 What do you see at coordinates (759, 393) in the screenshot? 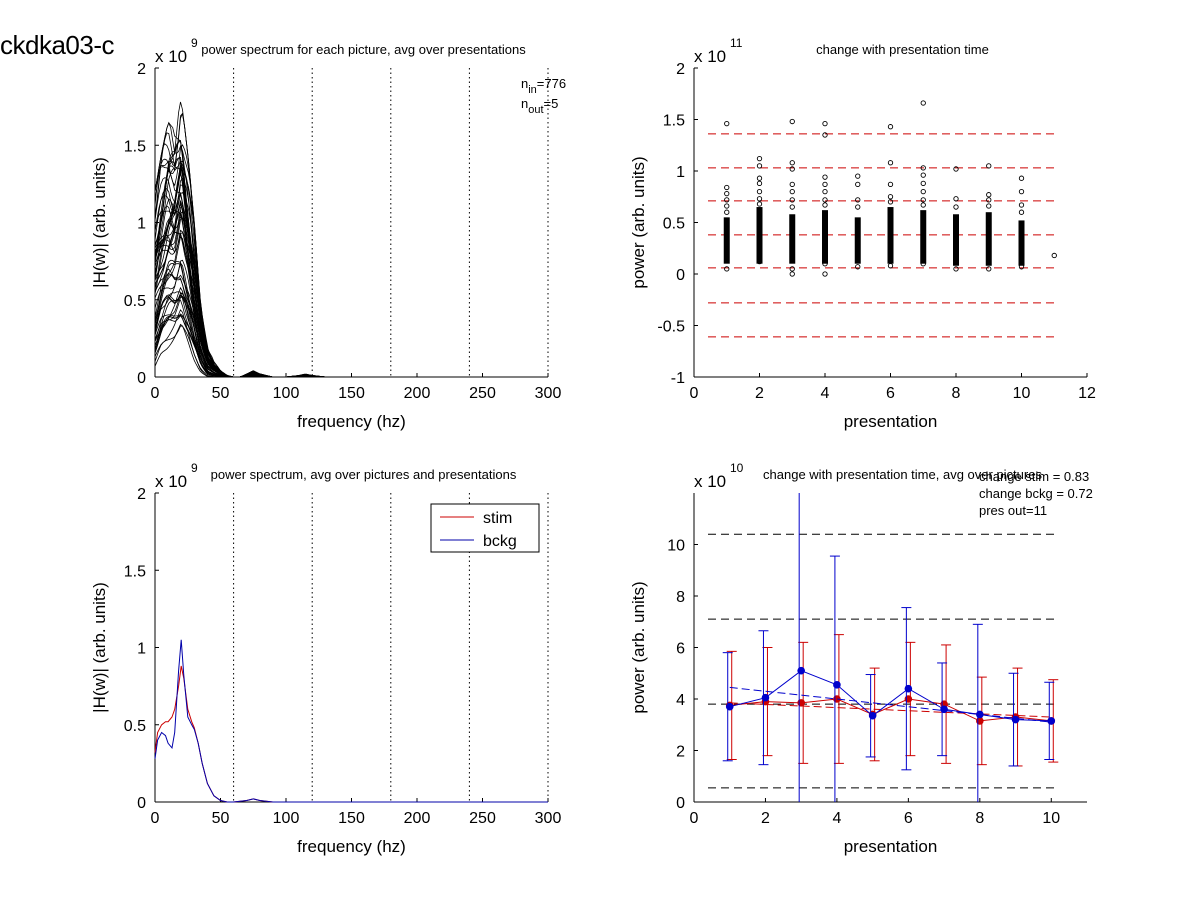
I see `x-tick-label: 2` at bounding box center [759, 393].